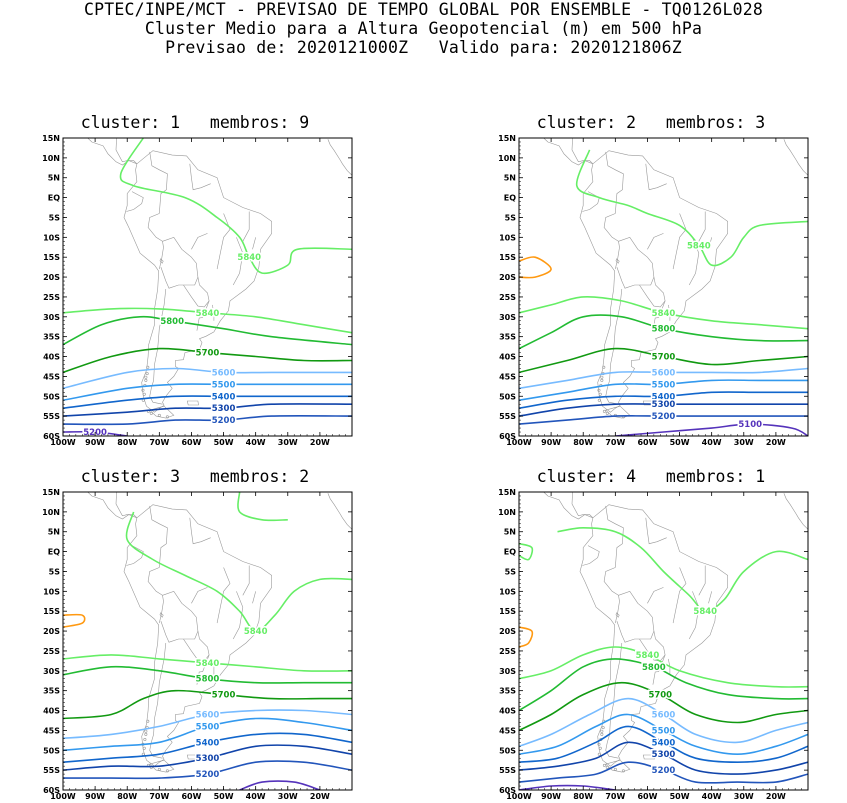 This screenshot has width=847, height=803. What do you see at coordinates (208, 716) in the screenshot?
I see `contour-label: 5600` at bounding box center [208, 716].